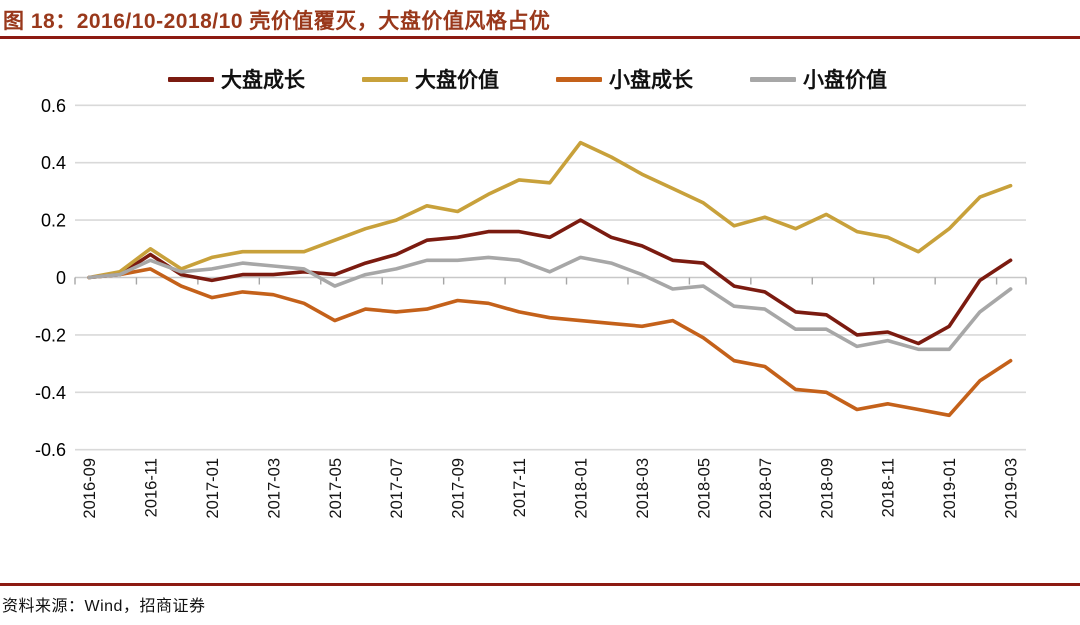 The width and height of the screenshot is (1080, 625). Describe the element at coordinates (845, 79) in the screenshot. I see `legend-item-label: 小盘价值` at that location.